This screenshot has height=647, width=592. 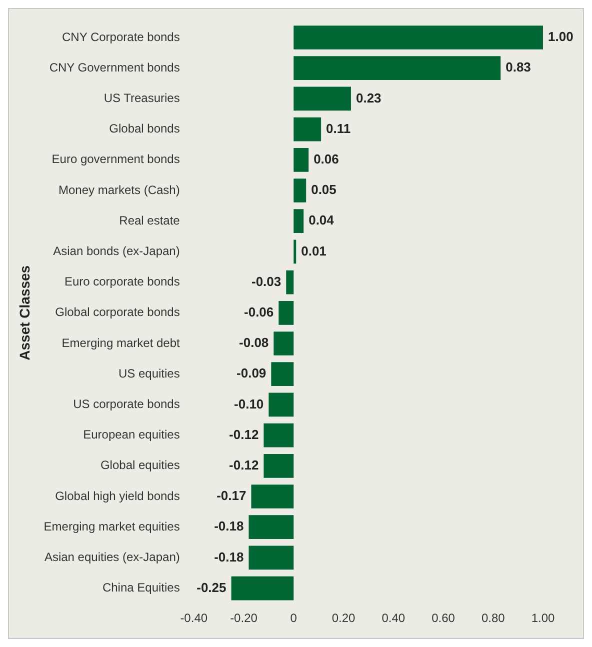 I want to click on data-label: -0.10, so click(x=249, y=404).